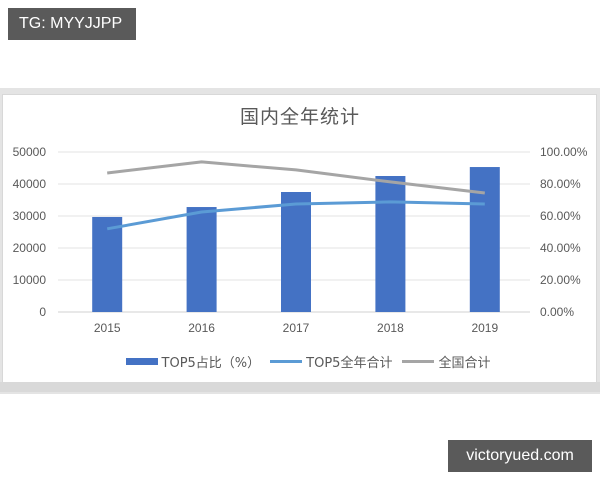 Image resolution: width=600 pixels, height=480 pixels. What do you see at coordinates (349, 363) in the screenshot?
I see `legend-label: TOP5全年合计` at bounding box center [349, 363].